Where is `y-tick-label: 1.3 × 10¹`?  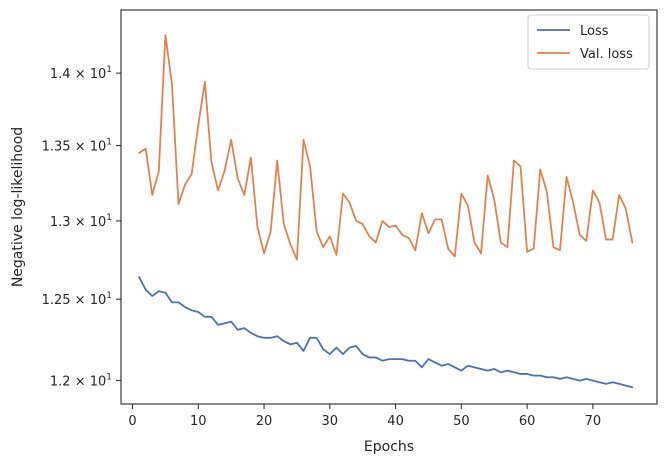 y-tick-label: 1.3 × 10¹ is located at coordinates (81, 221).